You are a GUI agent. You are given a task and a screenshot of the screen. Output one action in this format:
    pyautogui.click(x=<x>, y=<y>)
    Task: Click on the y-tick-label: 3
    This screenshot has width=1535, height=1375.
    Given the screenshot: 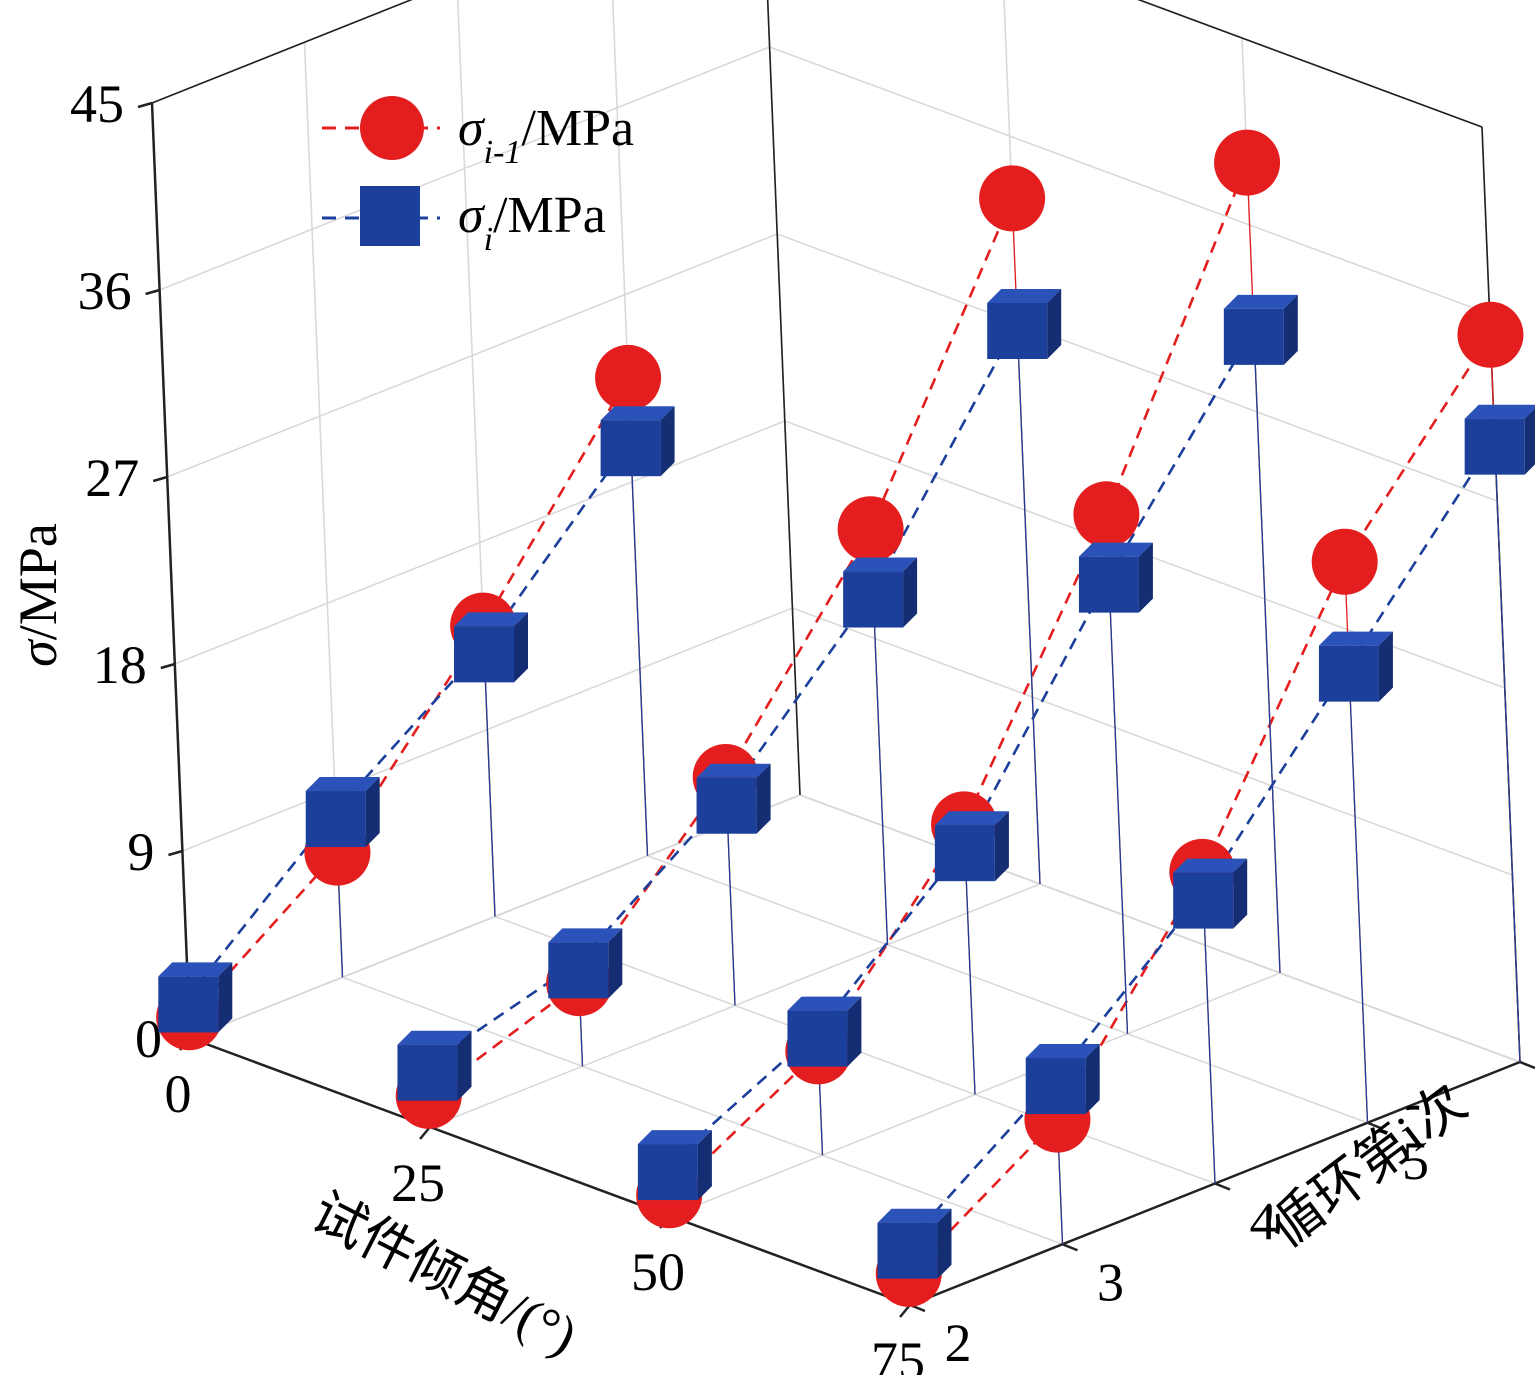 What is the action you would take?
    pyautogui.click(x=1110, y=1282)
    